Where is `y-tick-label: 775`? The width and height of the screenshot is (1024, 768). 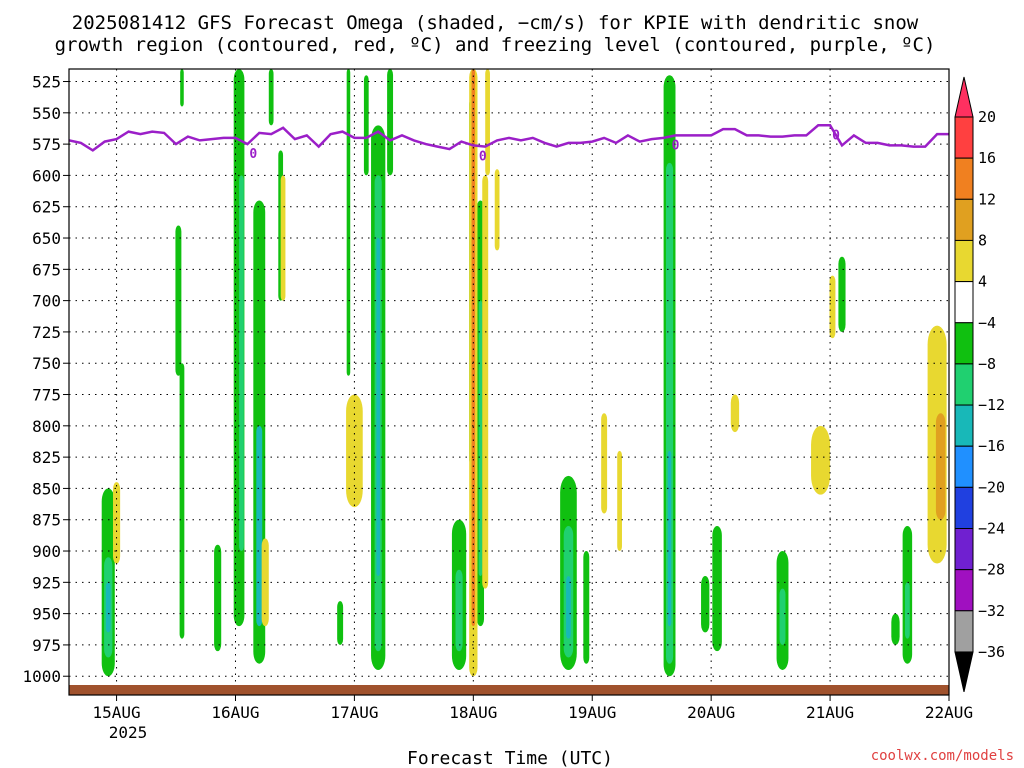 y-tick-label: 775 is located at coordinates (46, 395).